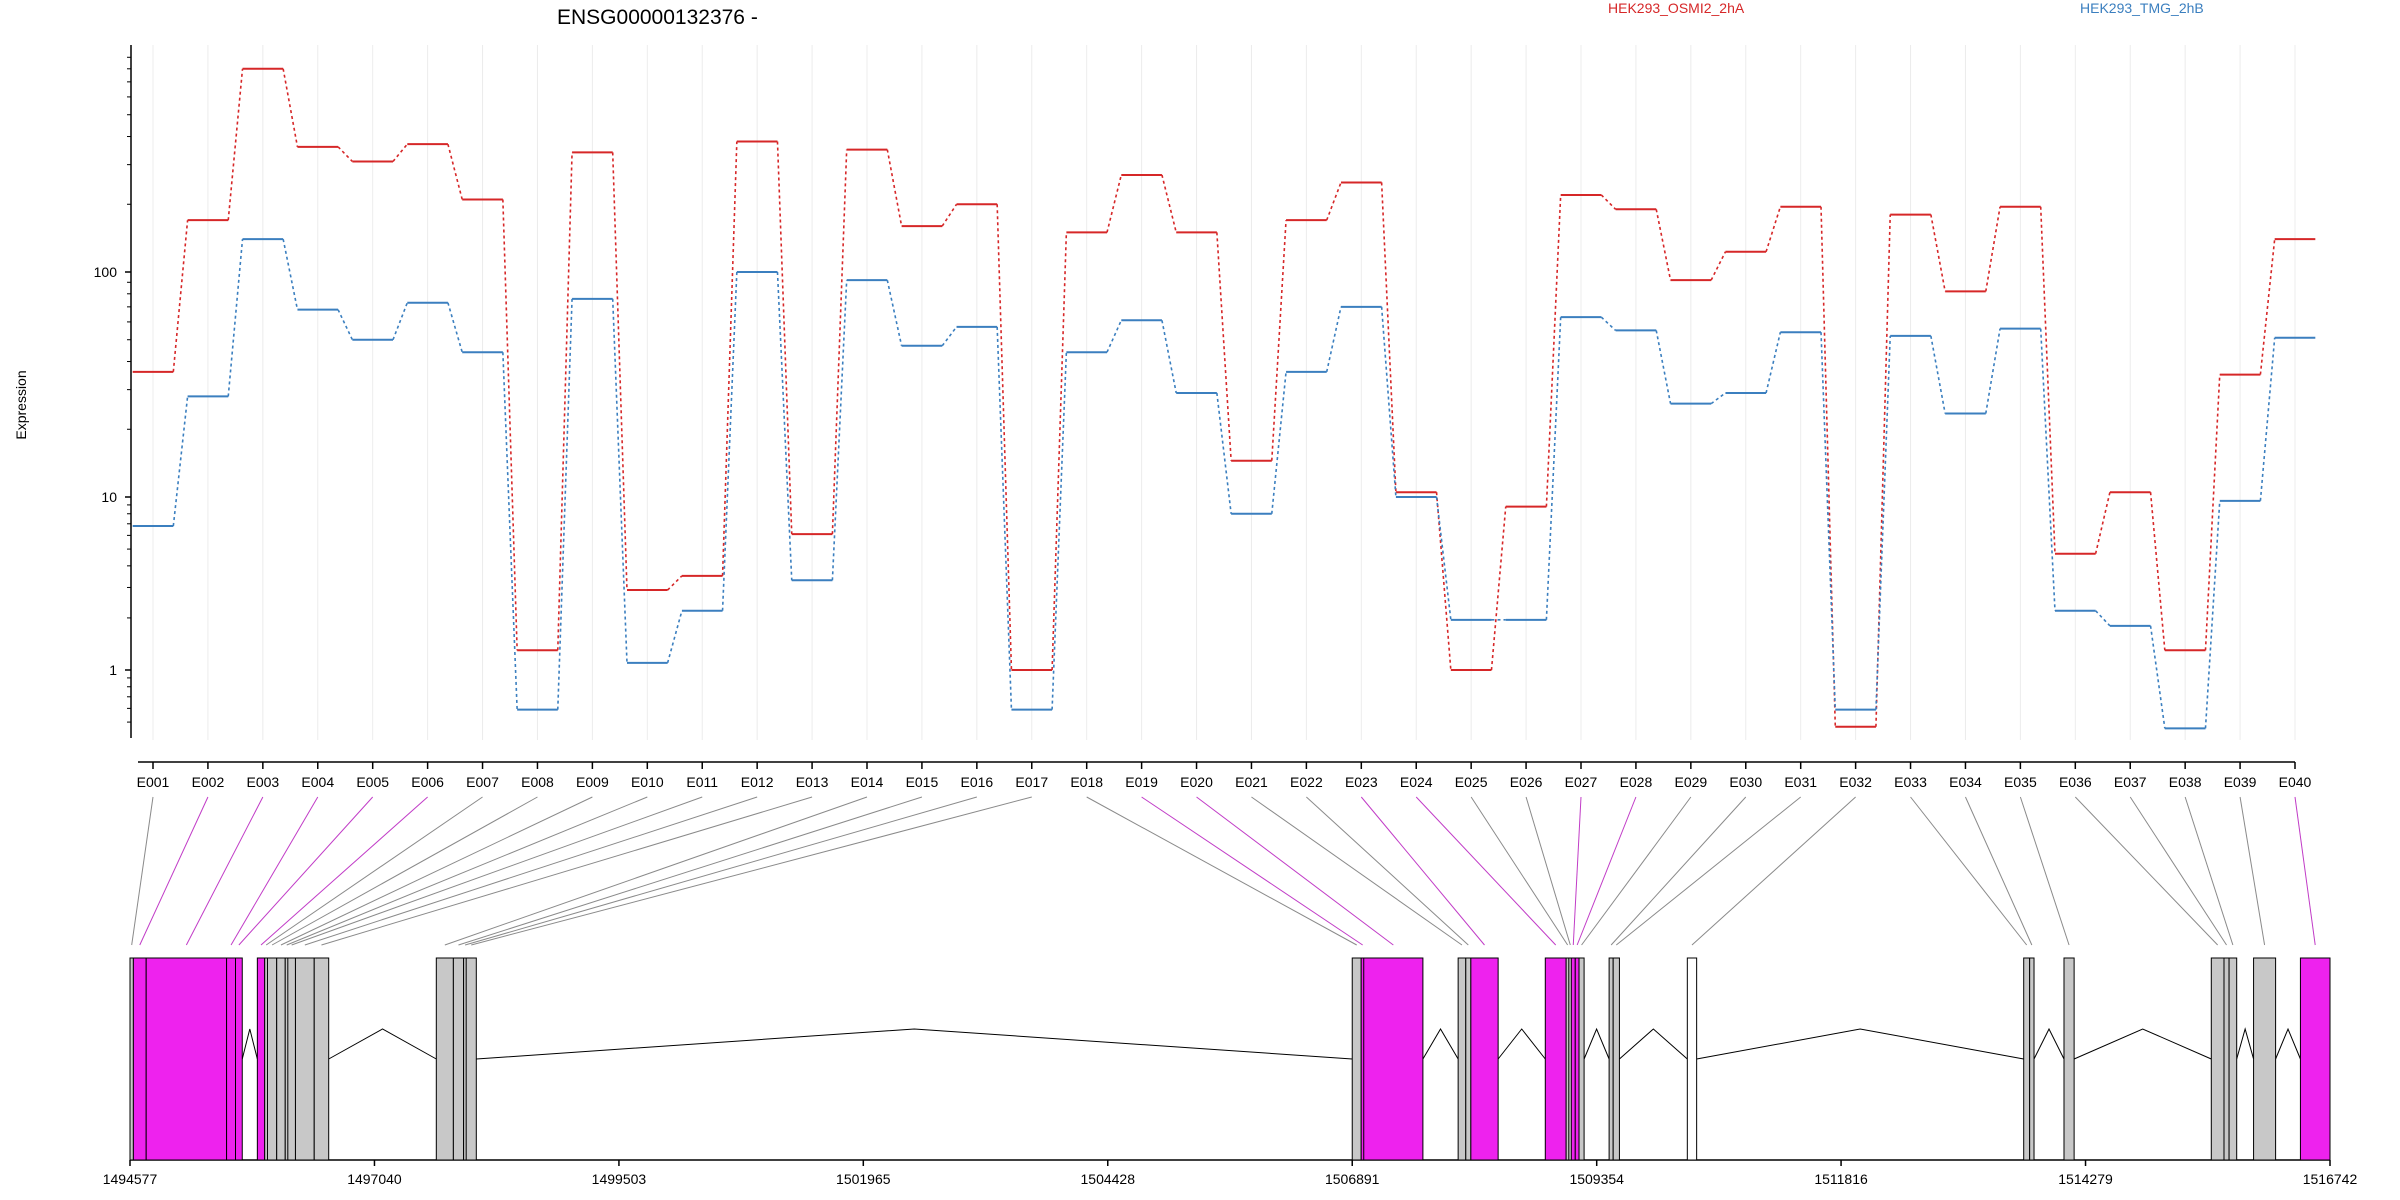 The image size is (2400, 1200). Describe the element at coordinates (757, 782) in the screenshot. I see `x-tick-label: E012` at that location.